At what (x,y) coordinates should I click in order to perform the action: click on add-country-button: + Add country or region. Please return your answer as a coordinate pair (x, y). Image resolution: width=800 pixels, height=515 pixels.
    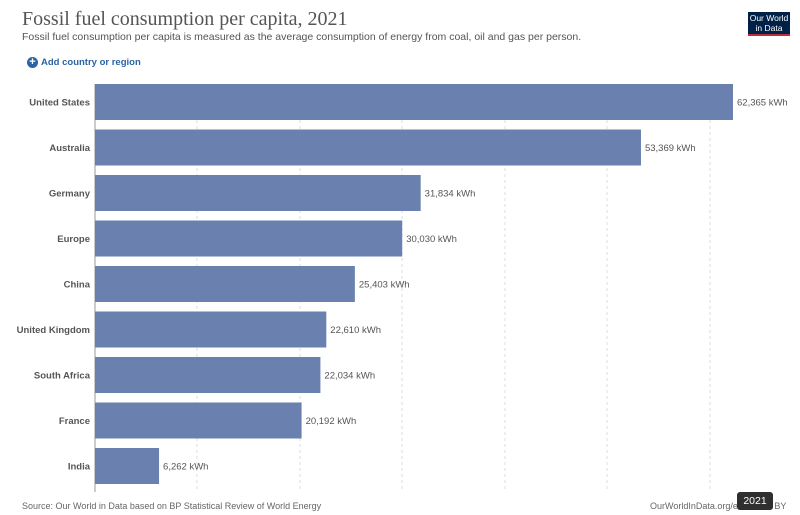
    Looking at the image, I should click on (84, 62).